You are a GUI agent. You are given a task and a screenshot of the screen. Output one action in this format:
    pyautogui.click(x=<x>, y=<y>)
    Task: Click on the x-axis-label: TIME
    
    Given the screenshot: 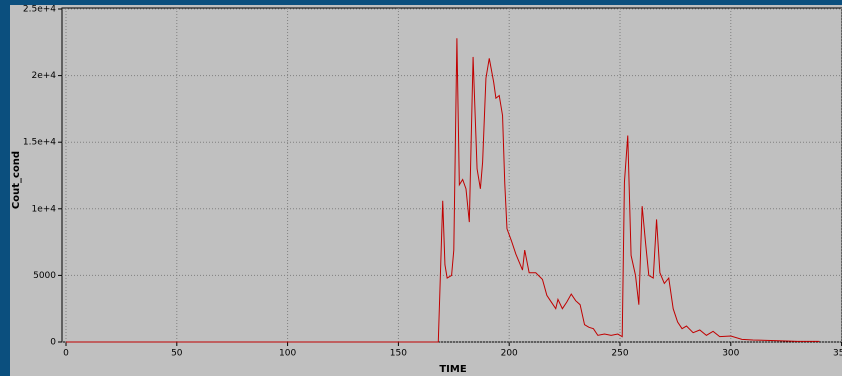 What is the action you would take?
    pyautogui.click(x=452, y=369)
    